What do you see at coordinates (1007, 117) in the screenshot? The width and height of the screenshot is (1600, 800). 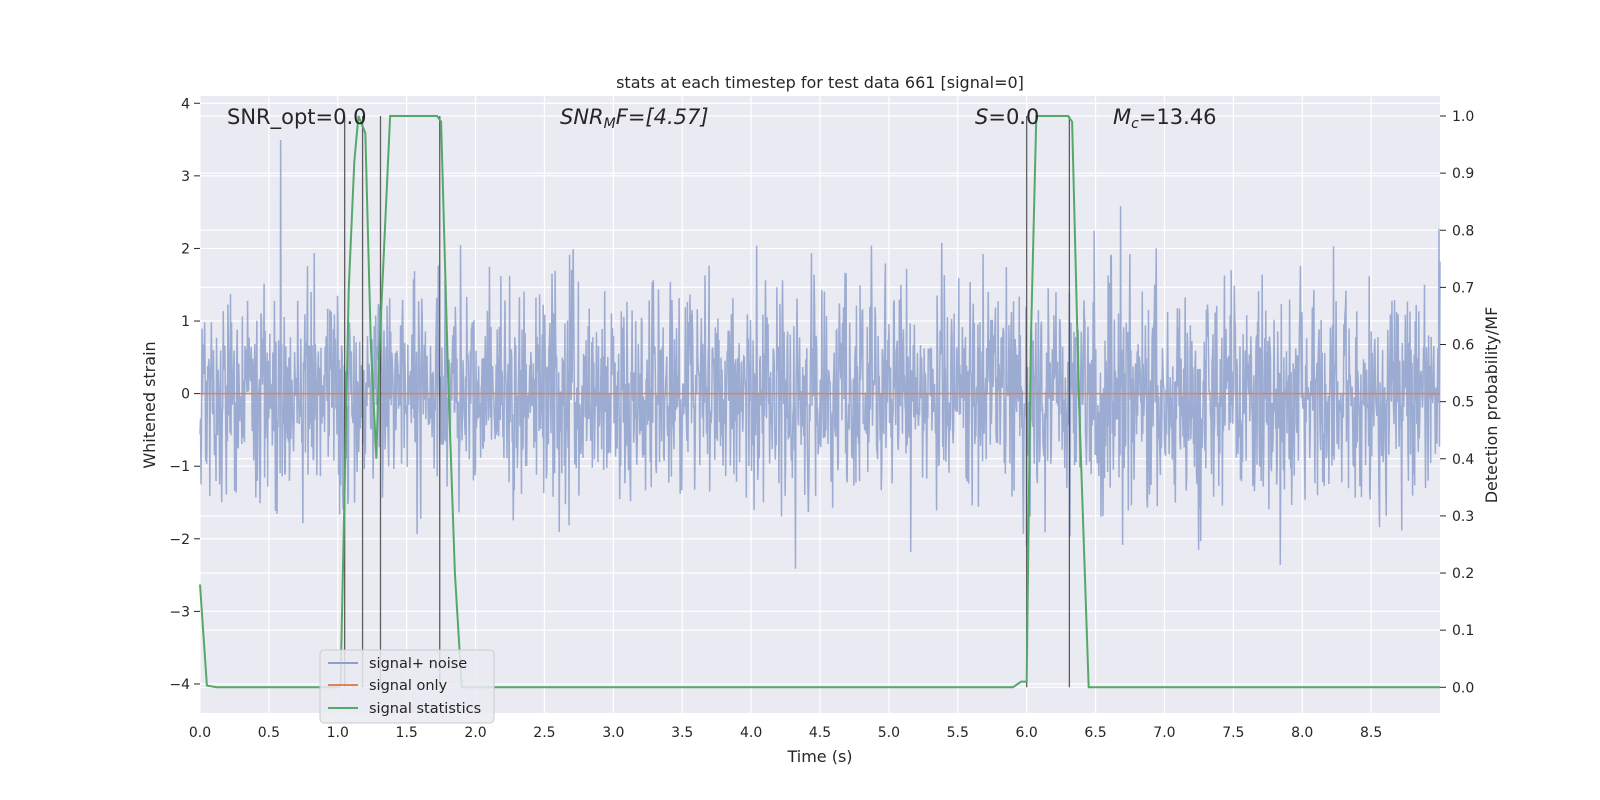 I see `annotation-s: S=0.0` at bounding box center [1007, 117].